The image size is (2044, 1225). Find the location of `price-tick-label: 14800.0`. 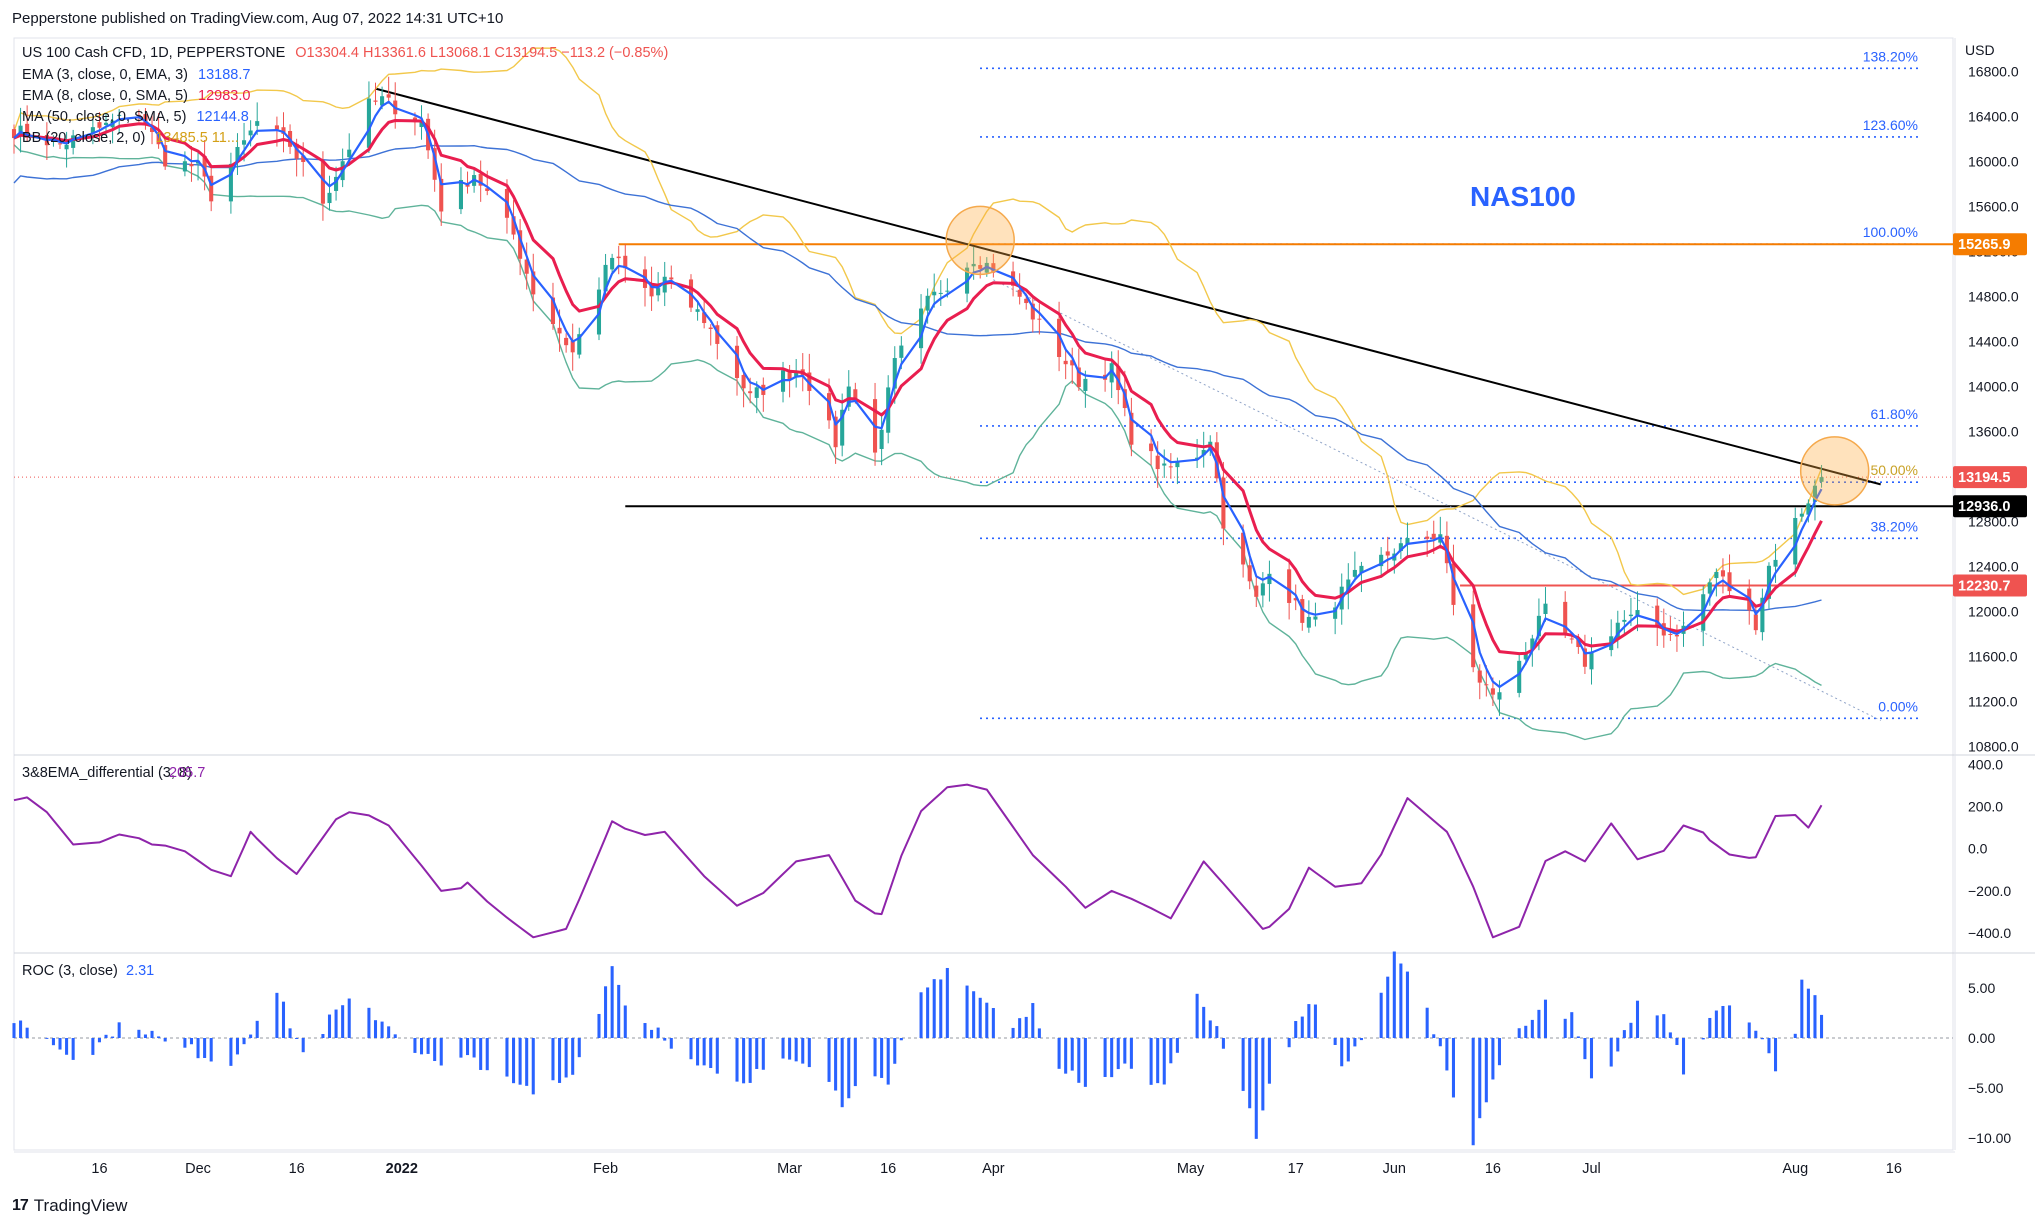

price-tick-label: 14800.0 is located at coordinates (1993, 297).